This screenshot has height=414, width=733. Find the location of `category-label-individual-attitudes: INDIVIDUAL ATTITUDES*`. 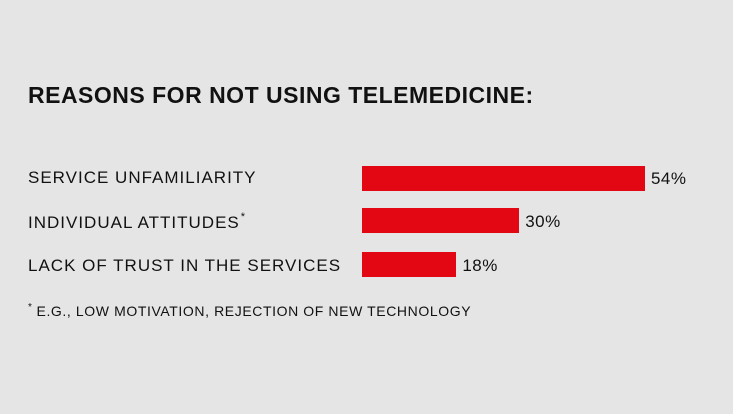

category-label-individual-attitudes: INDIVIDUAL ATTITUDES* is located at coordinates (137, 222).